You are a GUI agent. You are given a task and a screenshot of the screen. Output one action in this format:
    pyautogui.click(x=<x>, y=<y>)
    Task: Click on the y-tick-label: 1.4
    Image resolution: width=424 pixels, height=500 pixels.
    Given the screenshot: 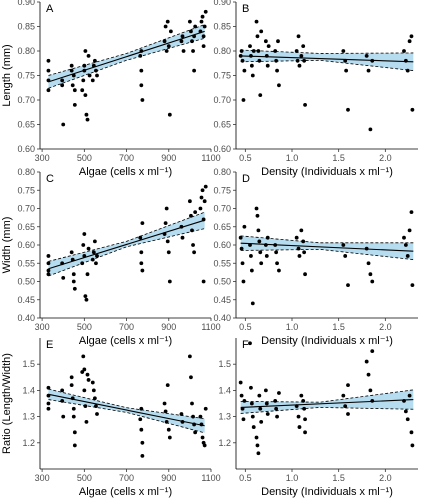 What is the action you would take?
    pyautogui.click(x=28, y=390)
    